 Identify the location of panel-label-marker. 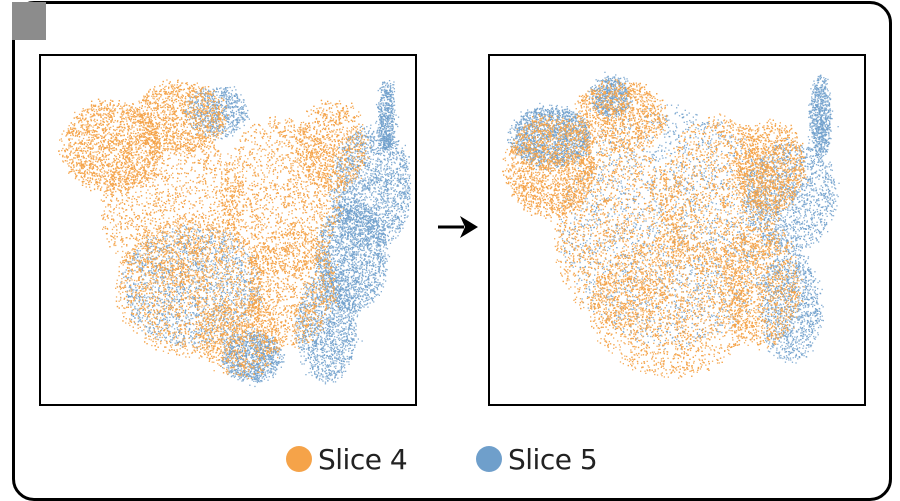
(29, 21).